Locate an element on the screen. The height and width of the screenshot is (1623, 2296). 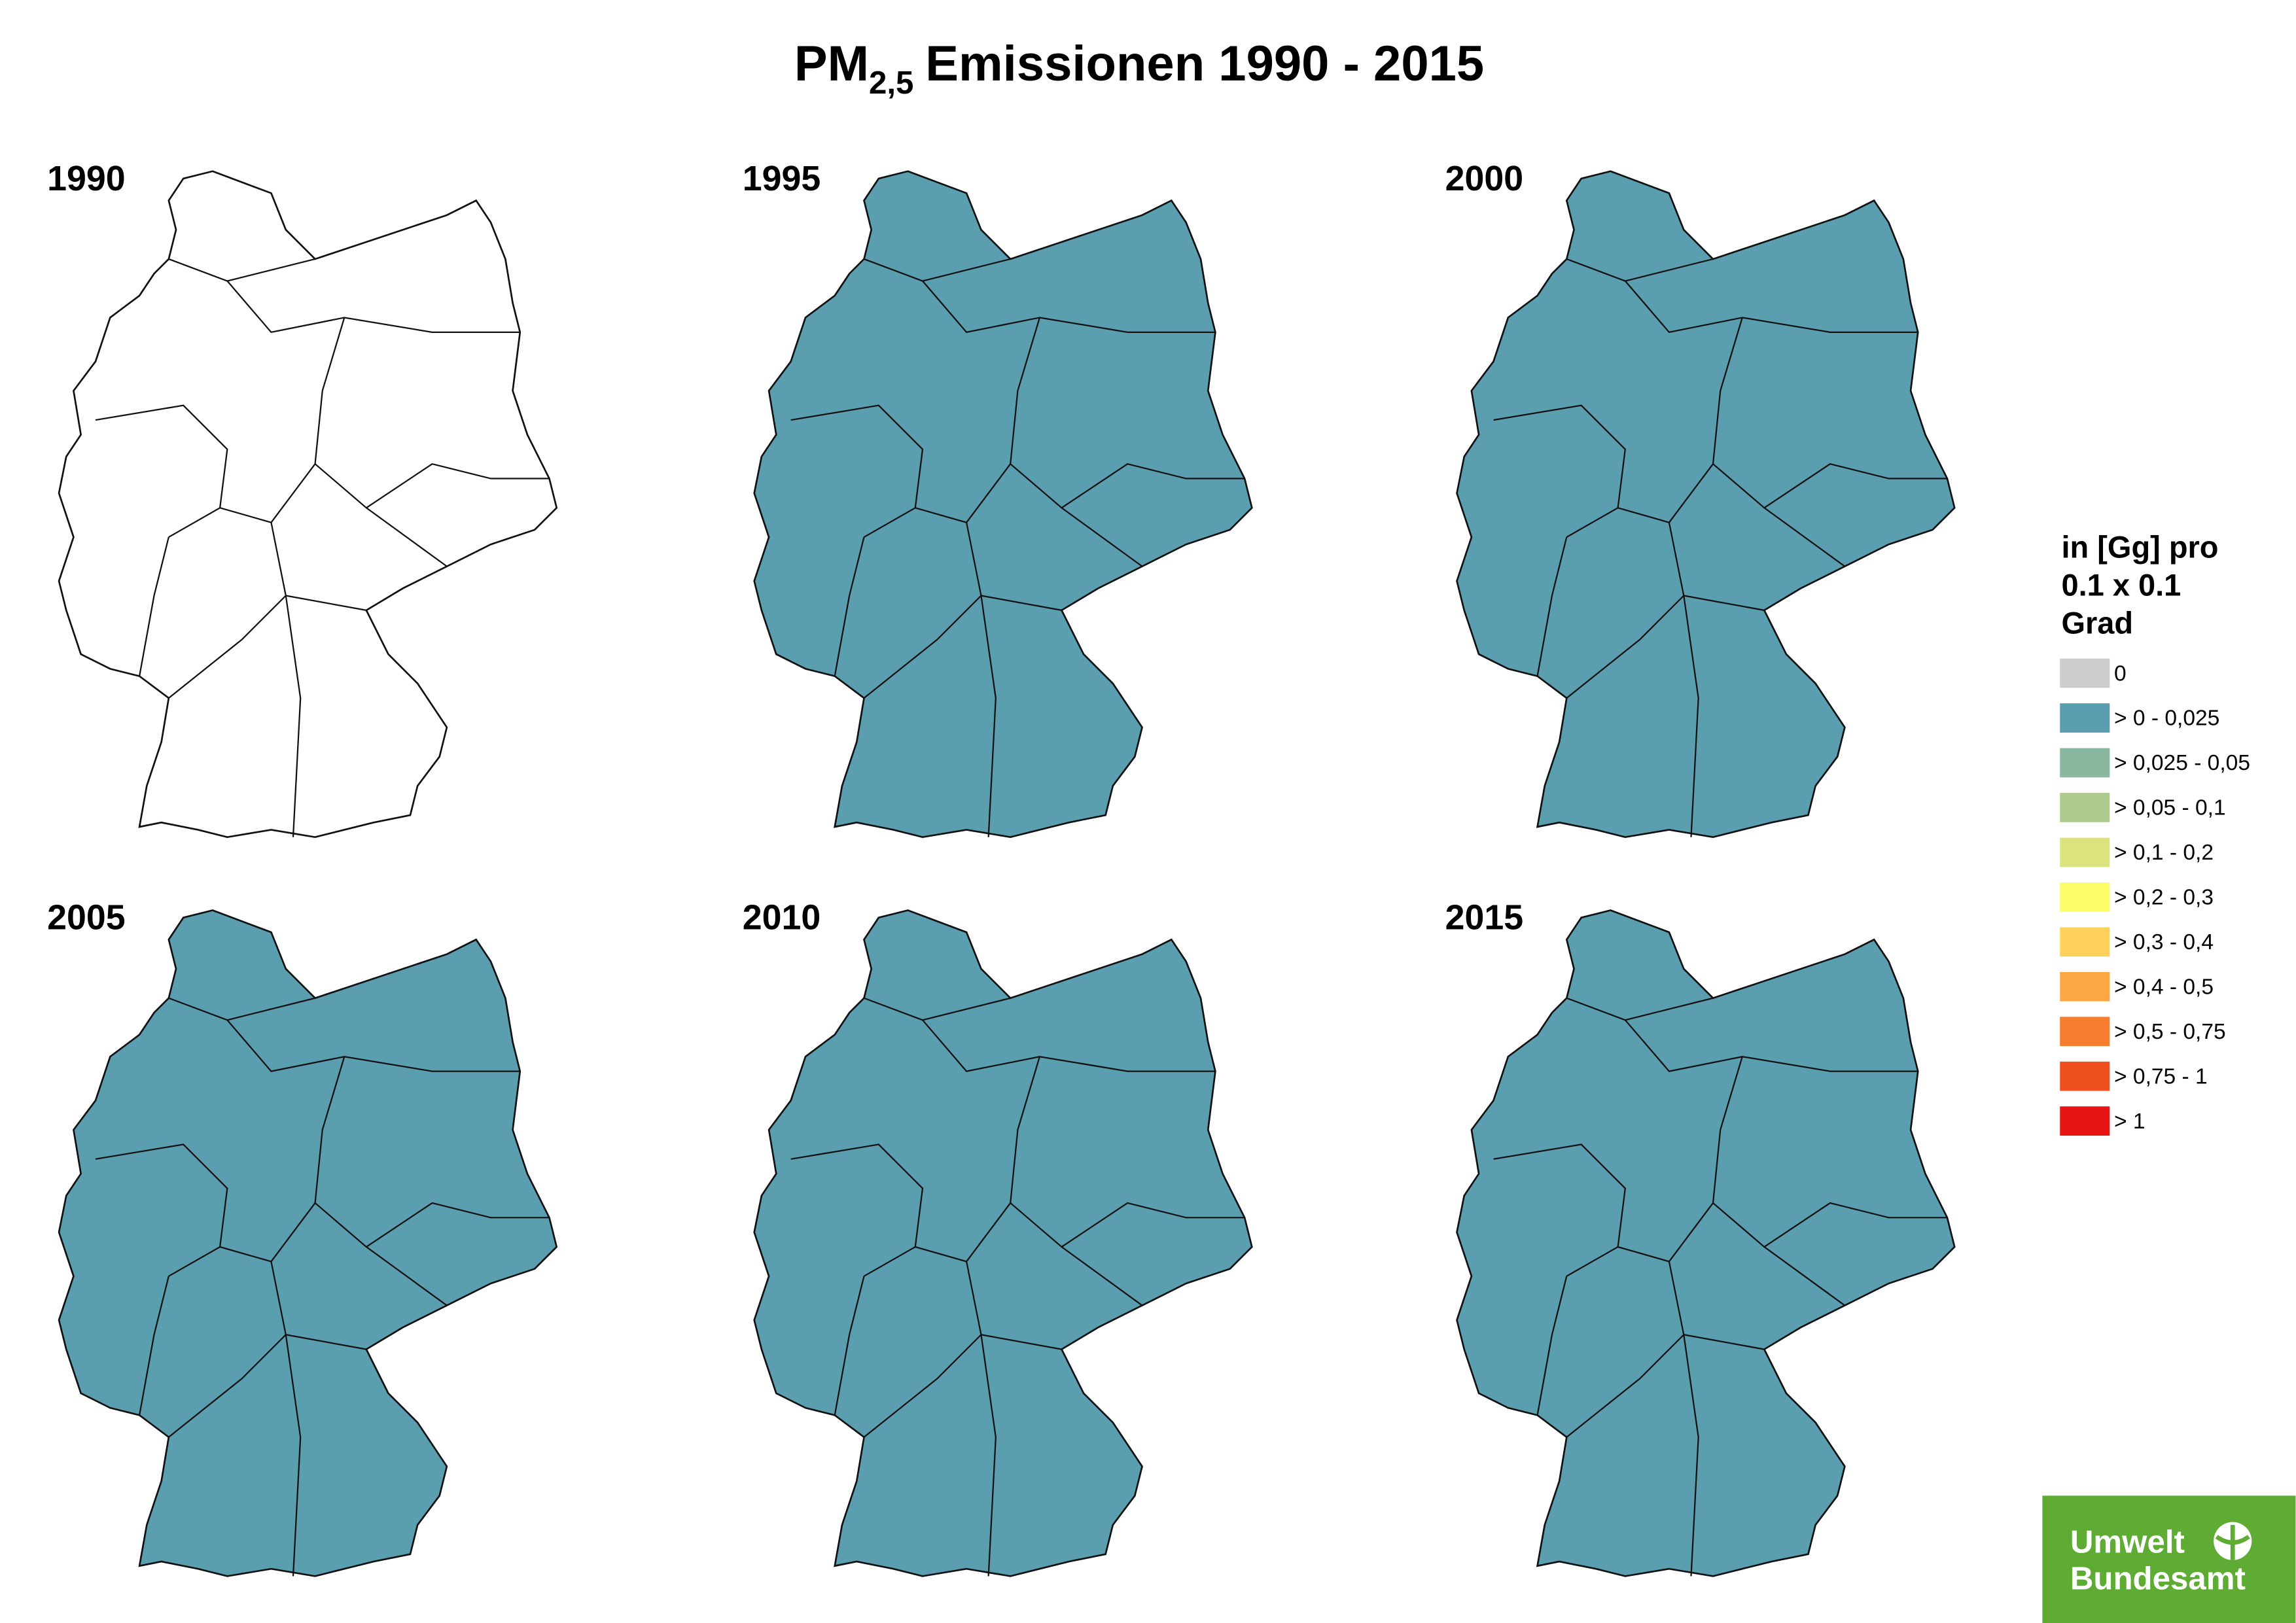
logo: Umwelt Bundesamt is located at coordinates (2169, 1559).